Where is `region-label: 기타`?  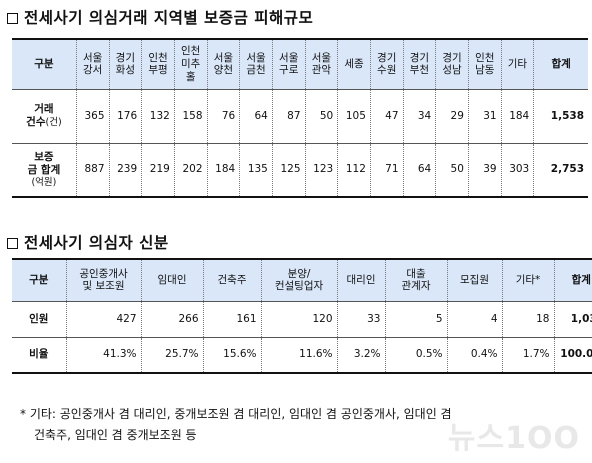
region-label: 기타 is located at coordinates (517, 63).